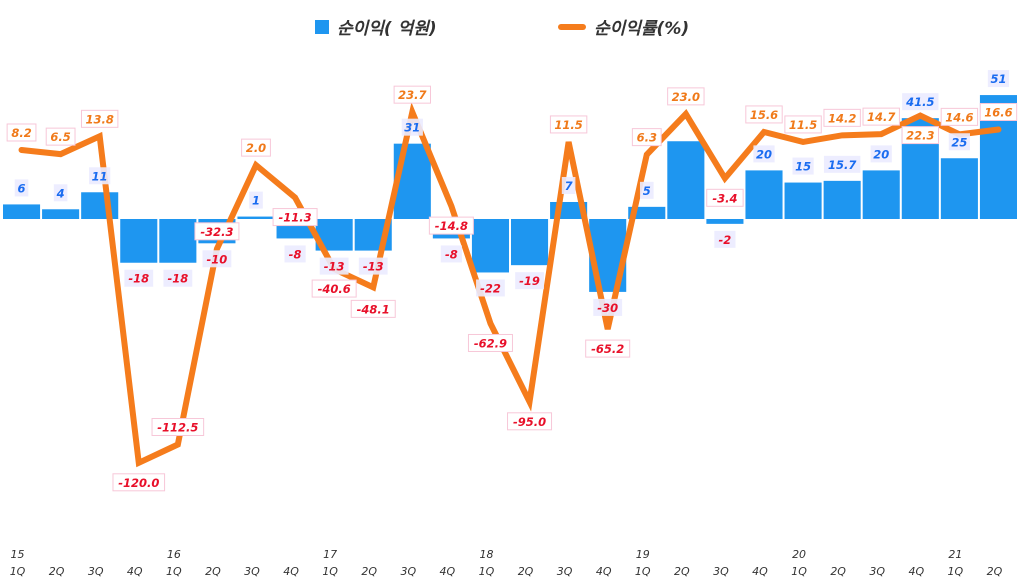 The image size is (1024, 585). I want to click on x-year-label: 18, so click(486, 554).